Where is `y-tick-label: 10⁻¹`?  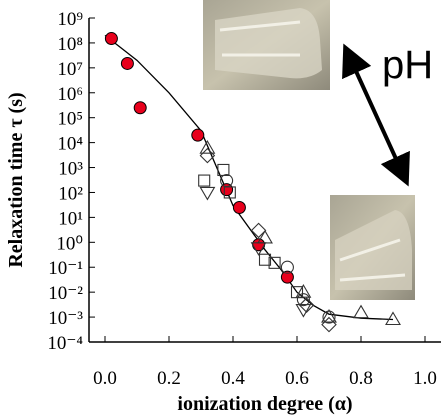
y-tick-label: 10⁻¹ is located at coordinates (65, 268).